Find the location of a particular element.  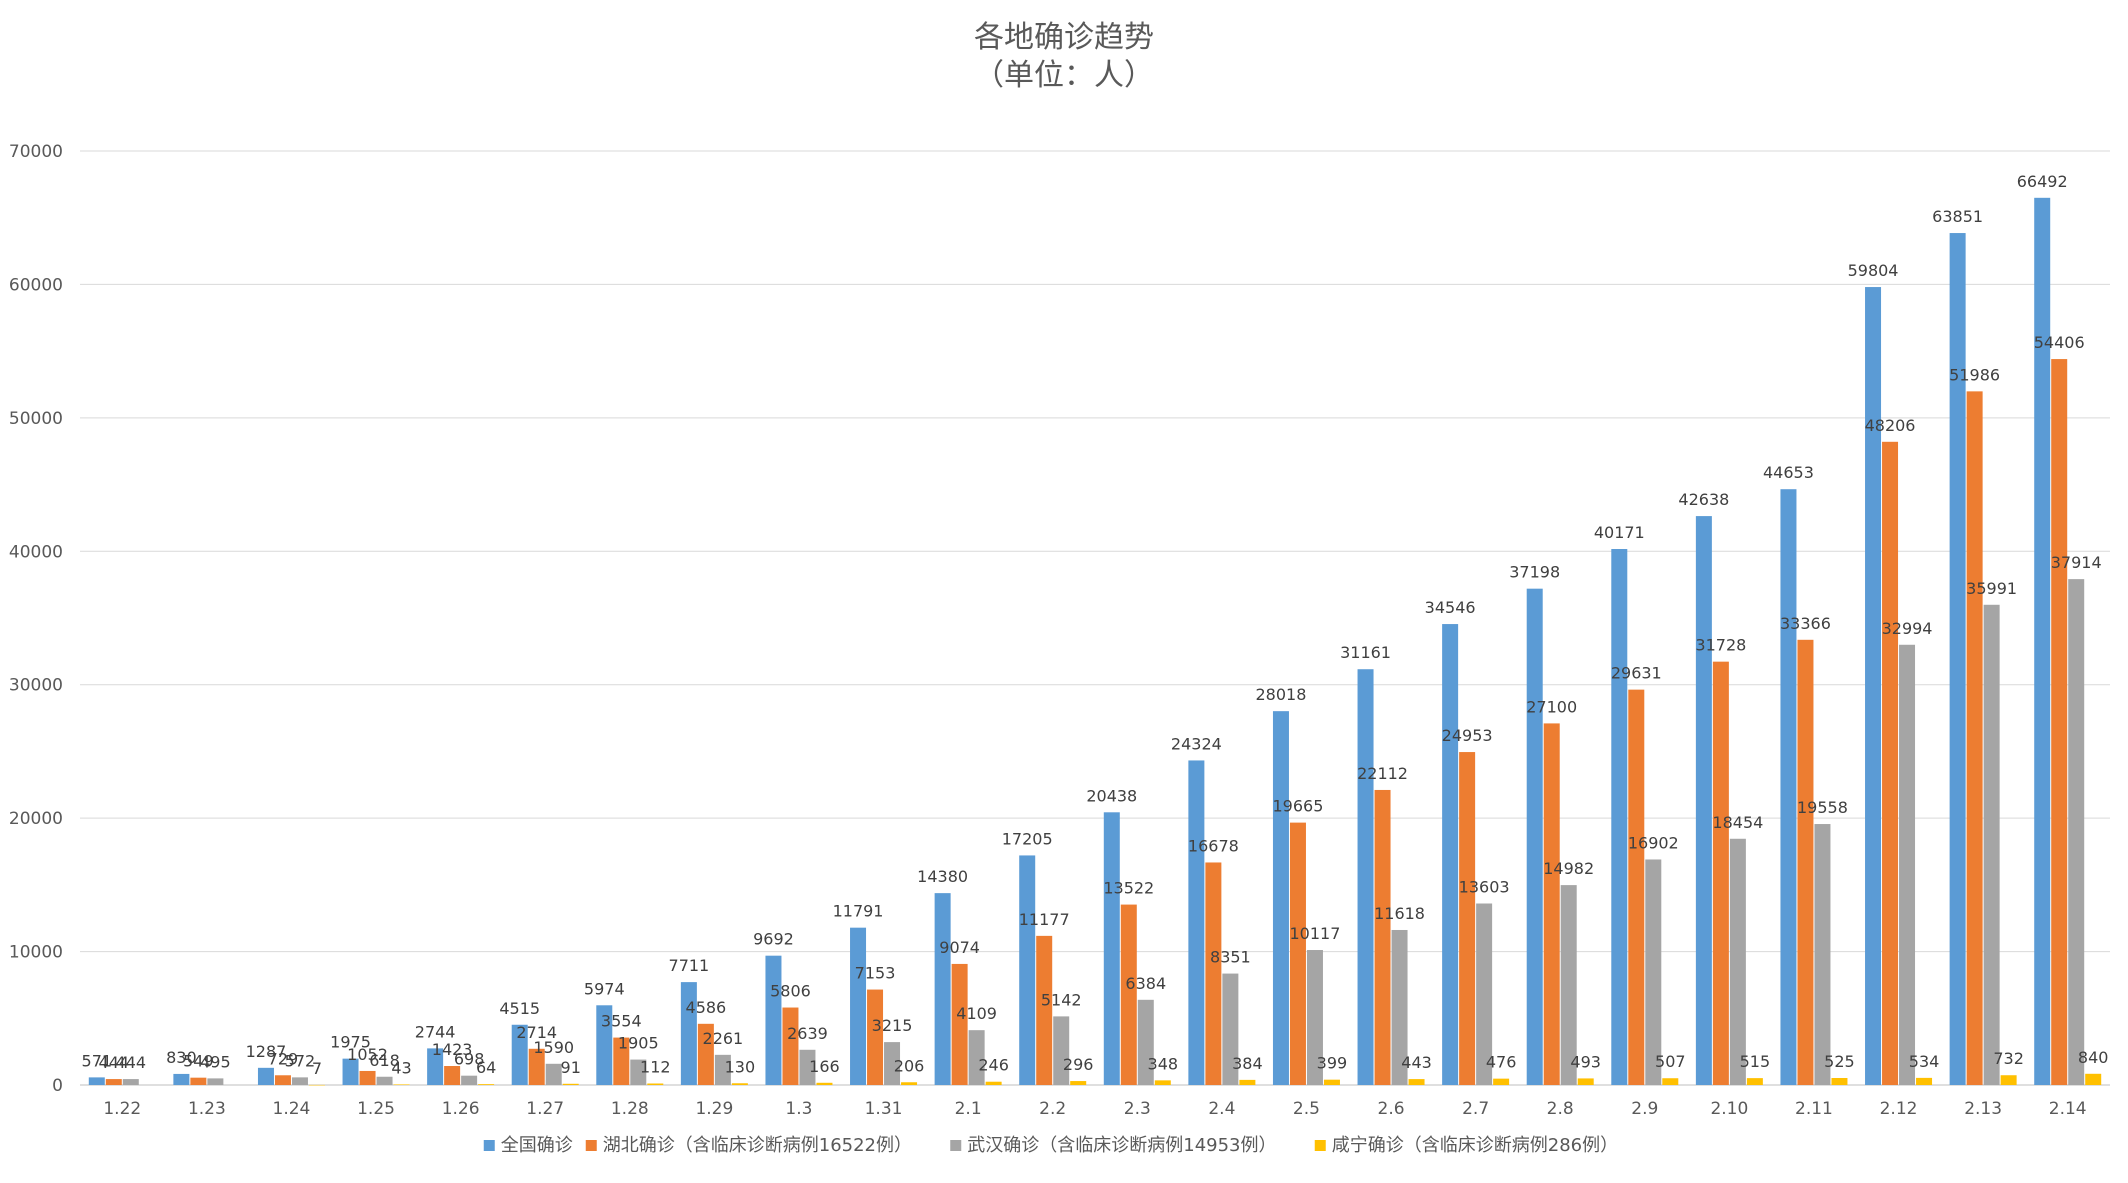

x-tick-label: 1.22 is located at coordinates (122, 1109).